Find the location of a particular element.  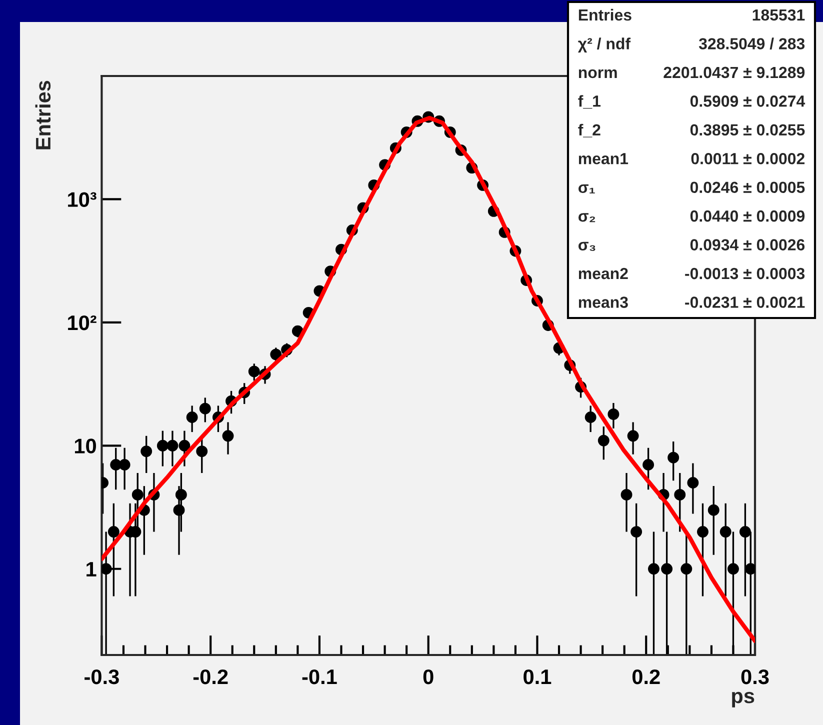

annotation: mean1 is located at coordinates (603, 158).